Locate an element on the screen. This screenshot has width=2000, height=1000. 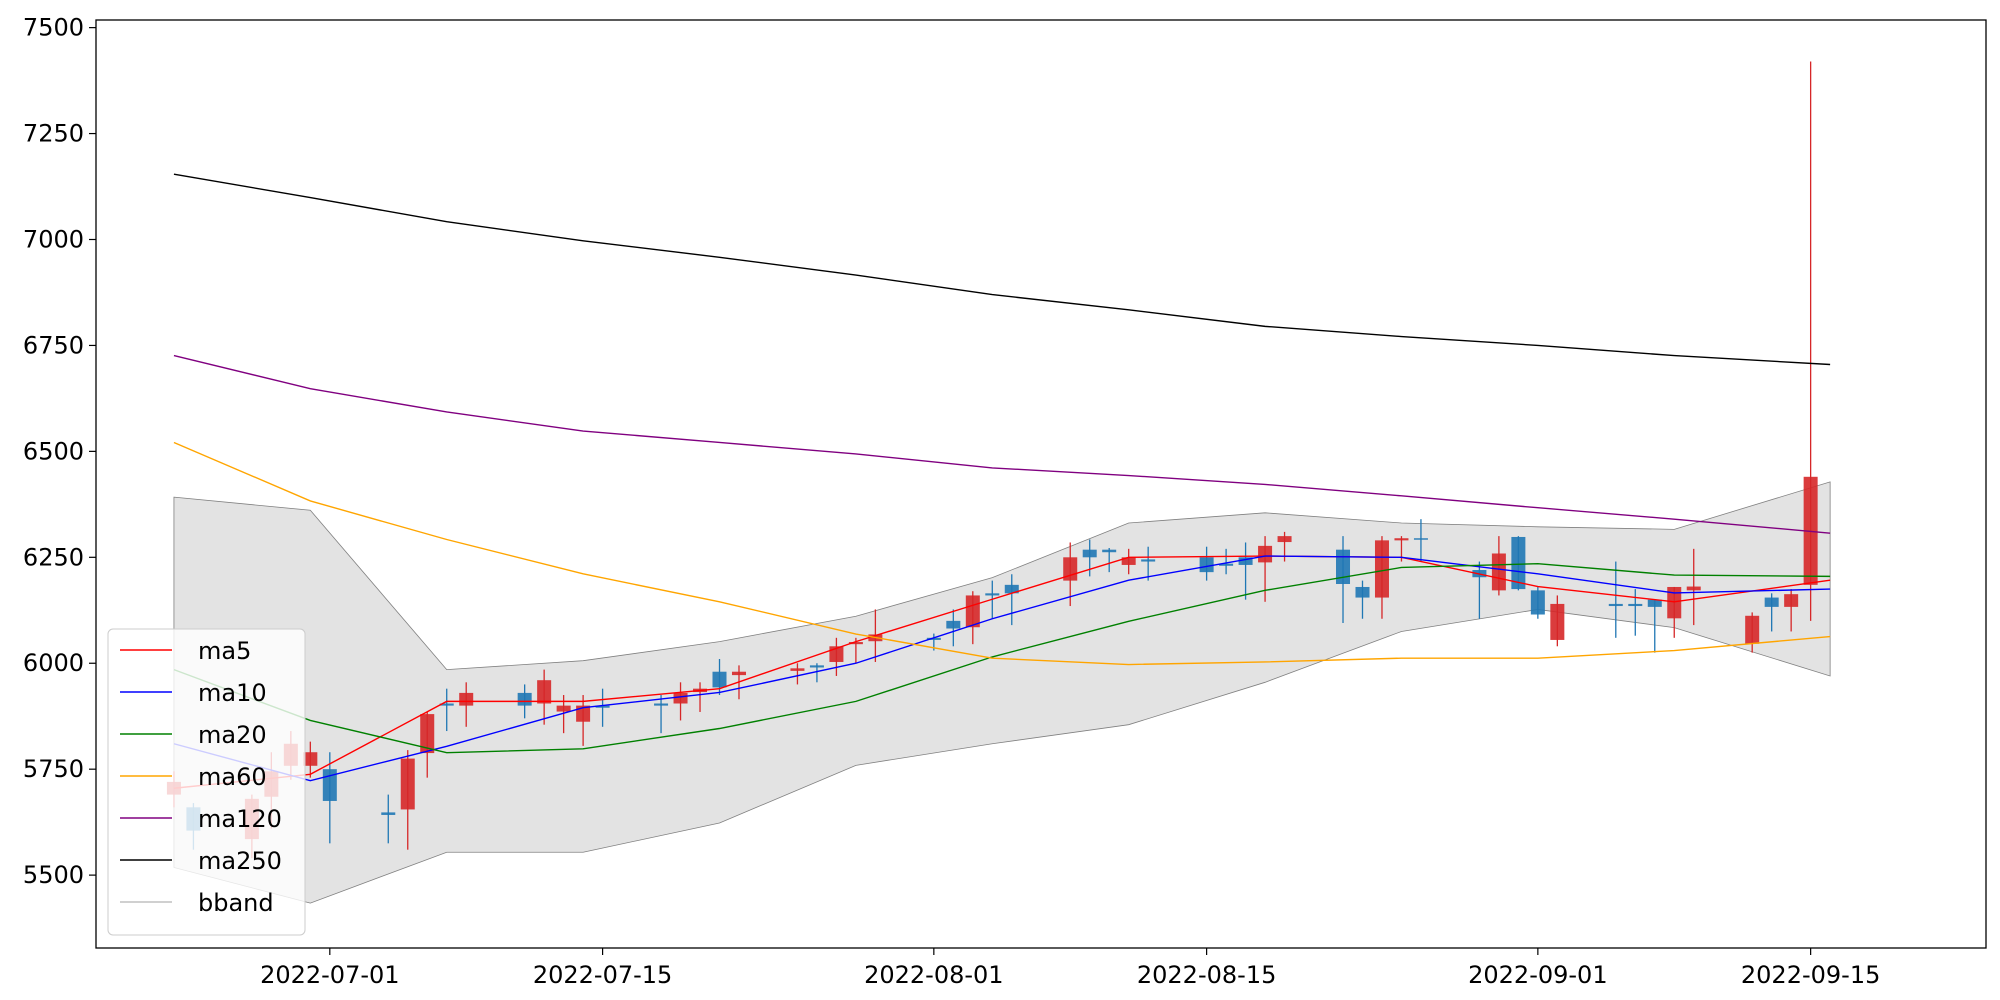
legend-label: ma20 is located at coordinates (232, 735).